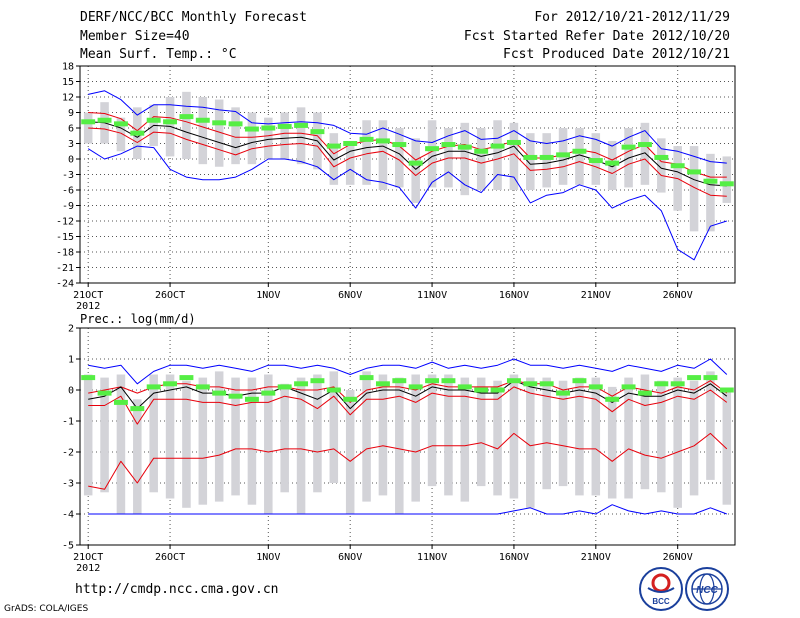 Image resolution: width=800 pixels, height=618 pixels. Describe the element at coordinates (177, 589) in the screenshot. I see `source-url: http://cmdp.ncc.cma.gov.cn` at that location.